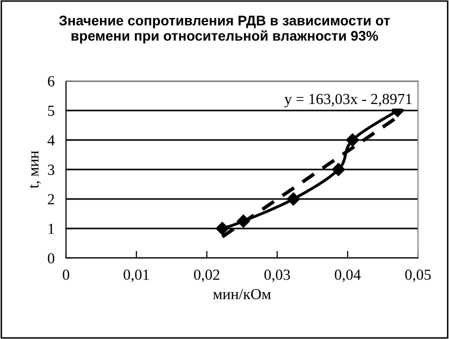 This screenshot has height=339, width=449. What do you see at coordinates (51, 229) in the screenshot?
I see `y-tick-label: 1` at bounding box center [51, 229].